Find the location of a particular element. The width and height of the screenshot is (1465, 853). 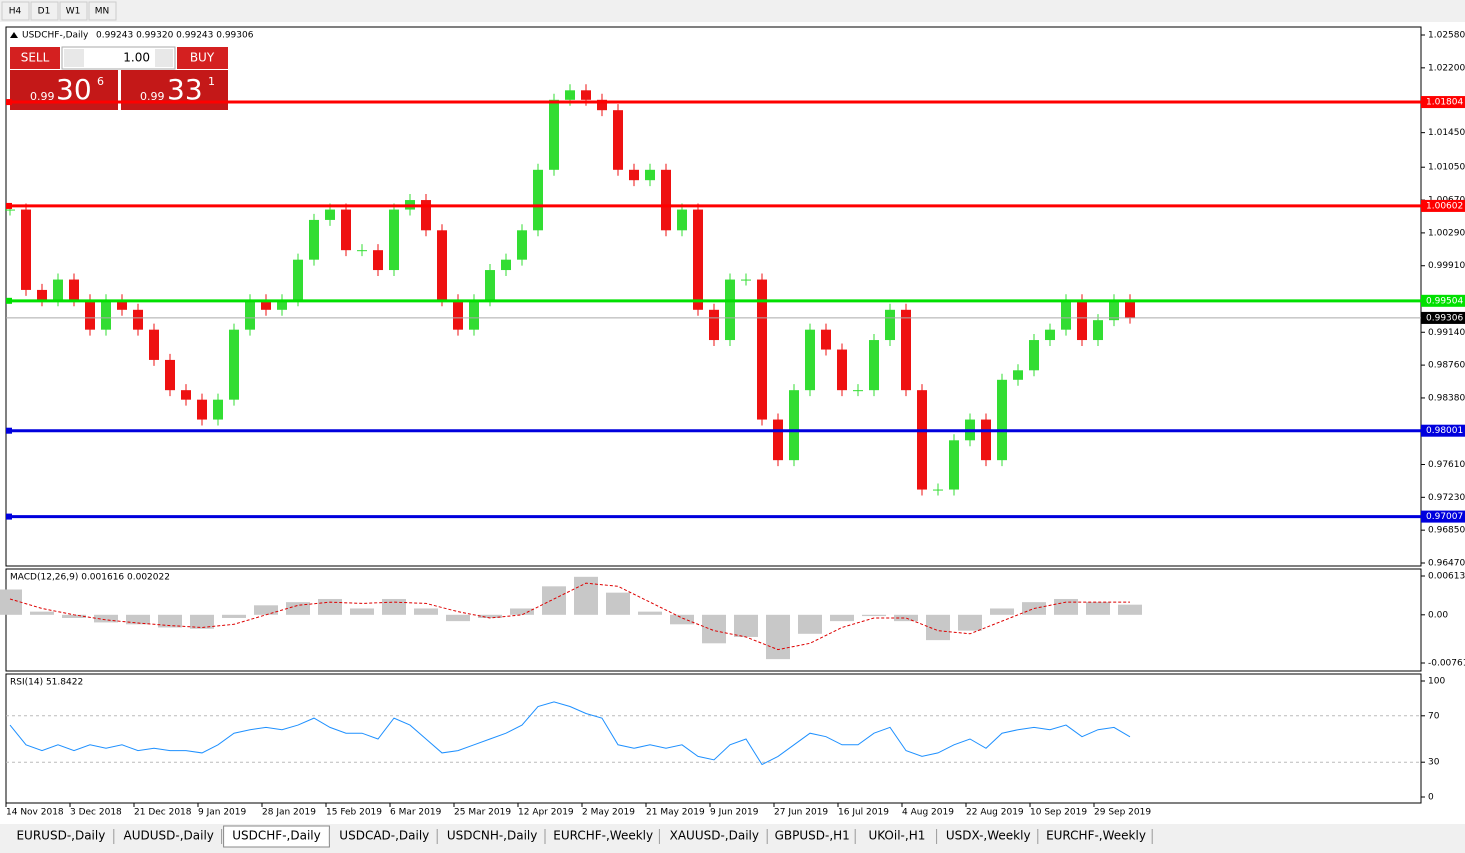

date-label: 9 Jan 2019 is located at coordinates (222, 813).